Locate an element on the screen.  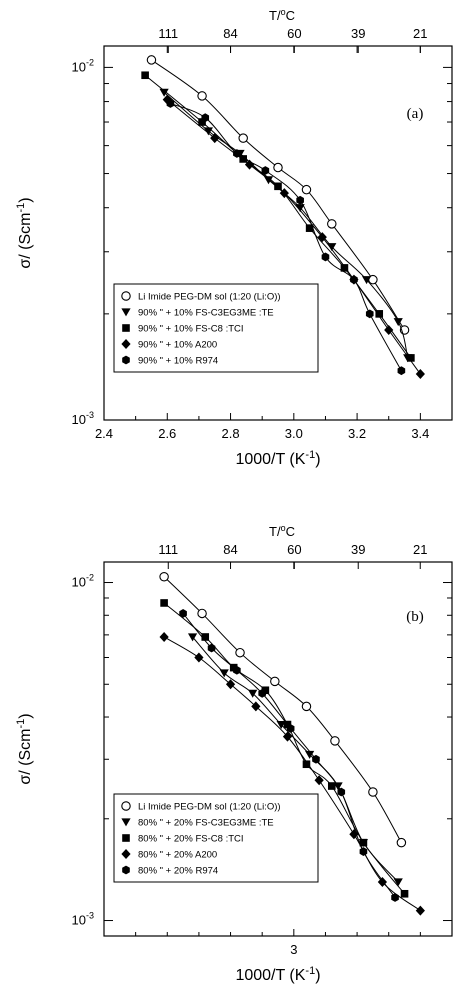
x-tick-label: 2.4 is located at coordinates (104, 433).